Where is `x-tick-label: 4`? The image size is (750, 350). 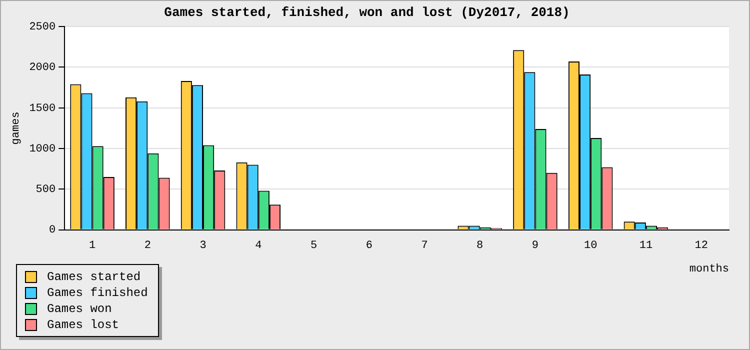
x-tick-label: 4 is located at coordinates (258, 246).